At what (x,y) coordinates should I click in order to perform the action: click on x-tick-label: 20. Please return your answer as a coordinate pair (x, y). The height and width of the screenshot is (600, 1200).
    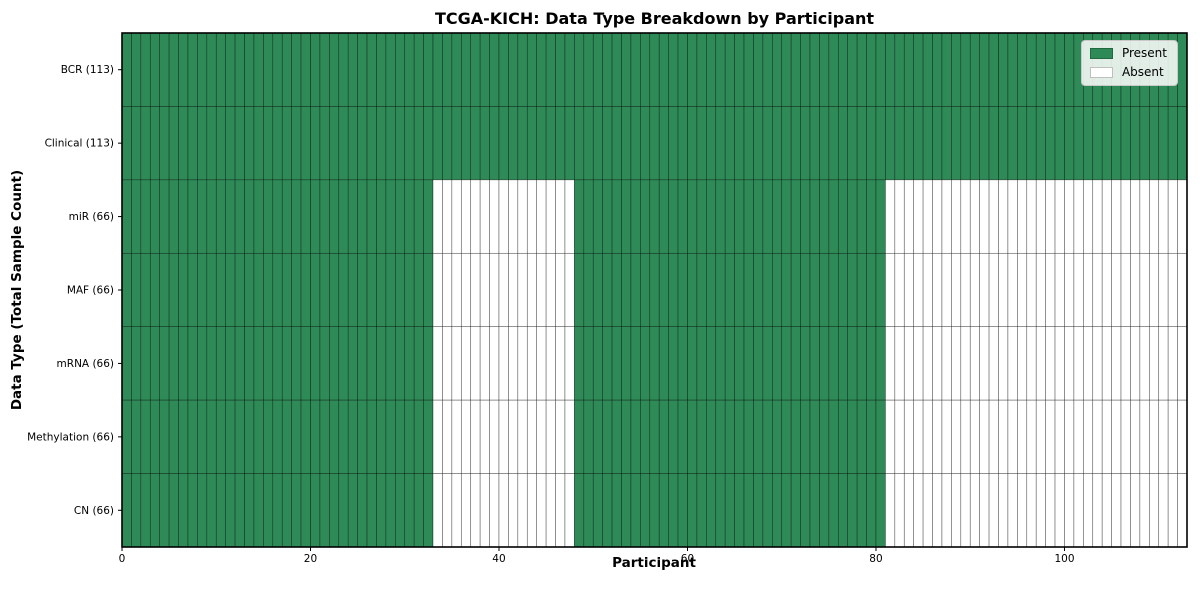
    Looking at the image, I should click on (310, 559).